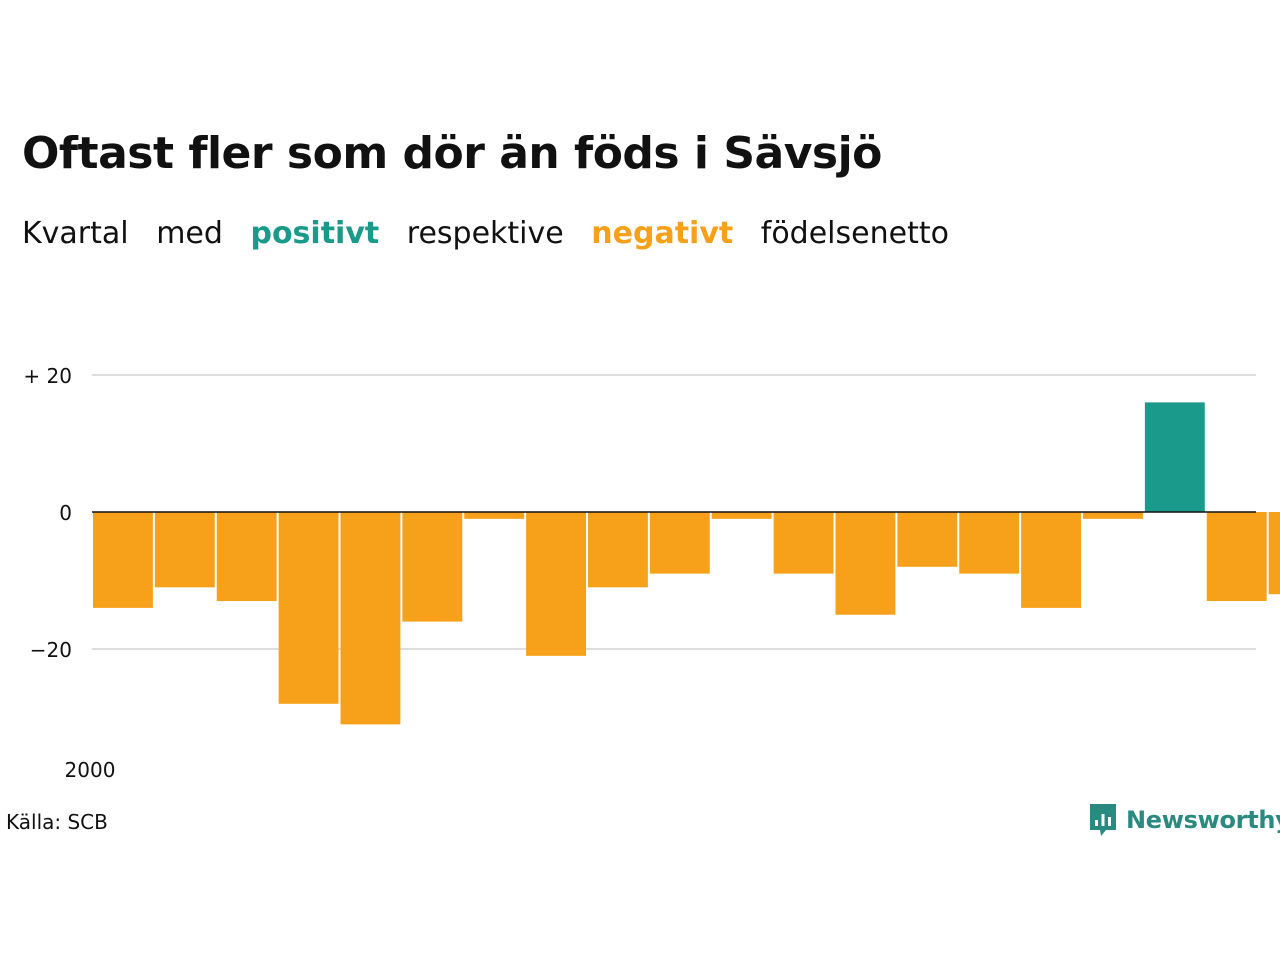 The image size is (1280, 960). What do you see at coordinates (662, 233) in the screenshot?
I see `subtitle-negative: negativt` at bounding box center [662, 233].